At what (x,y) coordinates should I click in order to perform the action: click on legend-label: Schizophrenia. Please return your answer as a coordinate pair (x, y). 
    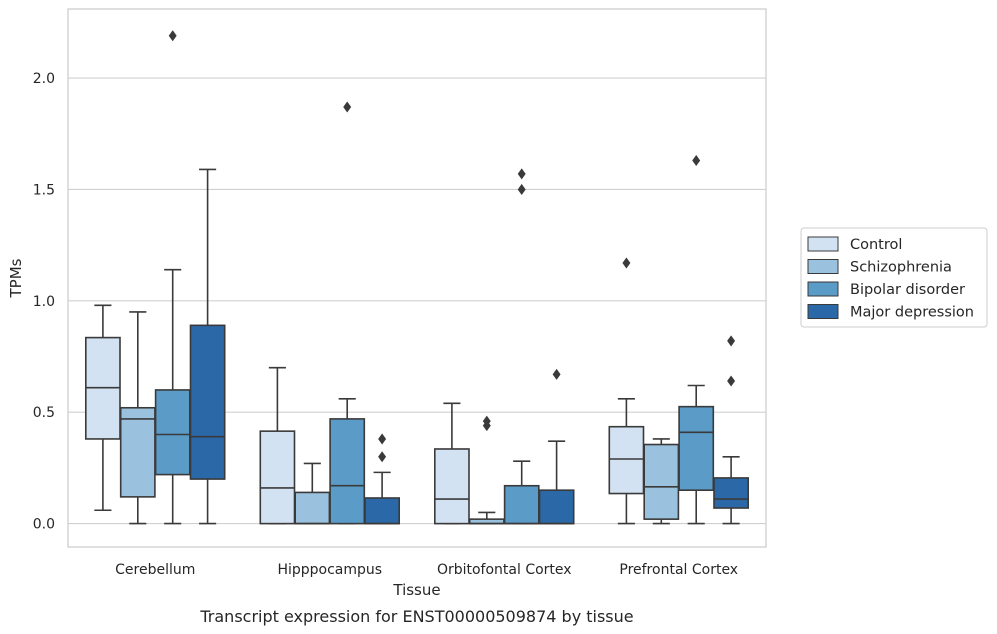
    Looking at the image, I should click on (901, 268).